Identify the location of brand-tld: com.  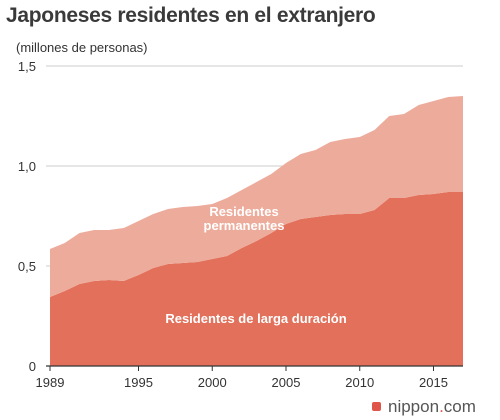
(459, 406).